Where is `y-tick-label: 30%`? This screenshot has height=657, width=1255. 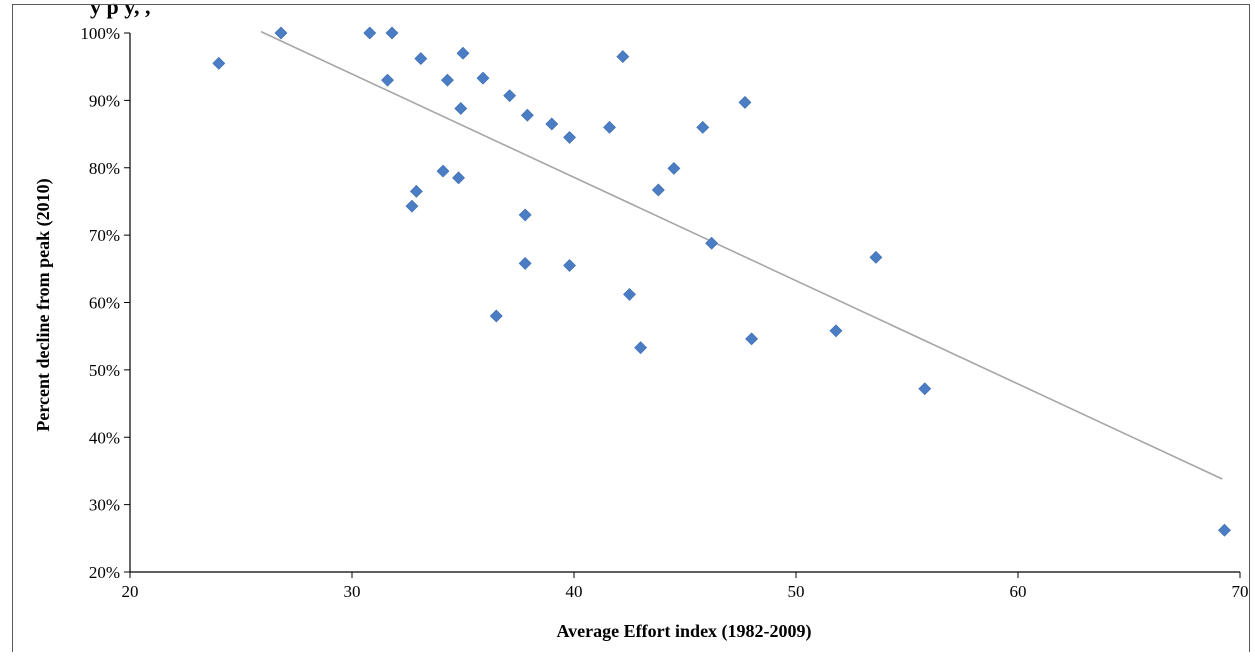
y-tick-label: 30% is located at coordinates (104, 505).